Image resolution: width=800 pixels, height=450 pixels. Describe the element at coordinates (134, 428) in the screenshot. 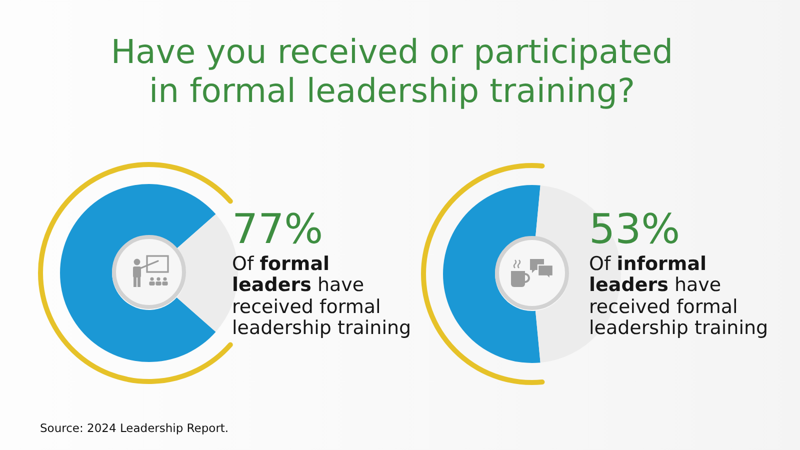

I see `source-note: Source: 2024 Leadership Report.` at that location.